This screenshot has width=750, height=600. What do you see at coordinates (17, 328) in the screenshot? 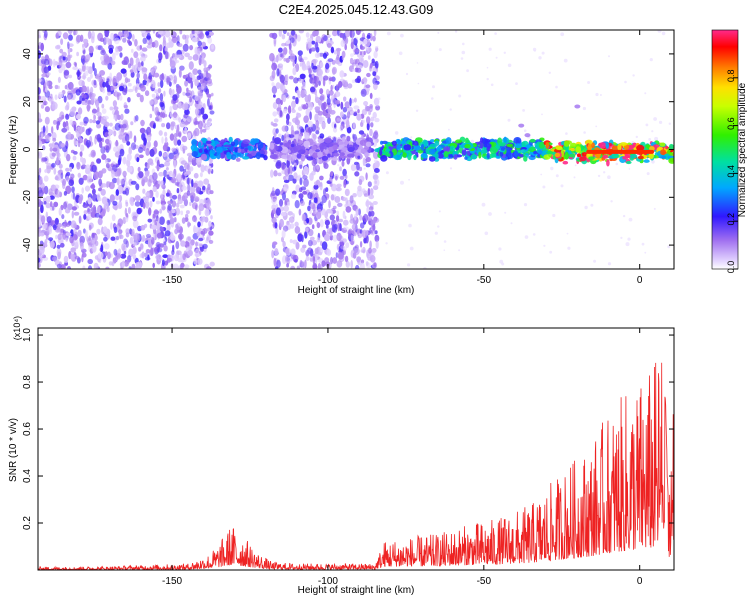
I see `snr-y-multiplier: (x10⁴)` at bounding box center [17, 328].